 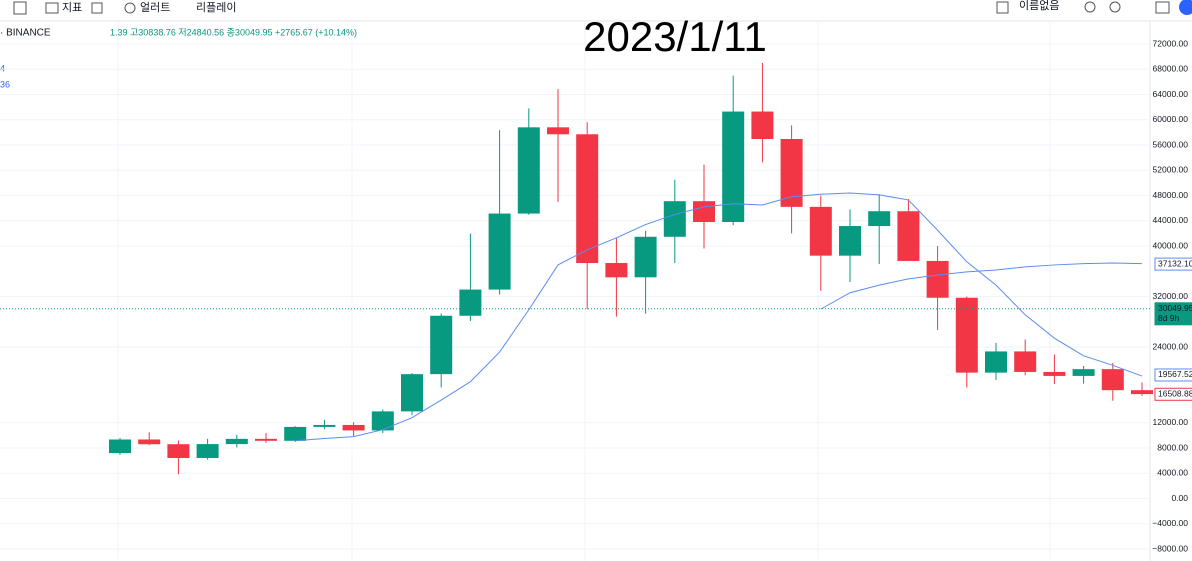 What do you see at coordinates (1162, 7) in the screenshot?
I see `camera-icon` at bounding box center [1162, 7].